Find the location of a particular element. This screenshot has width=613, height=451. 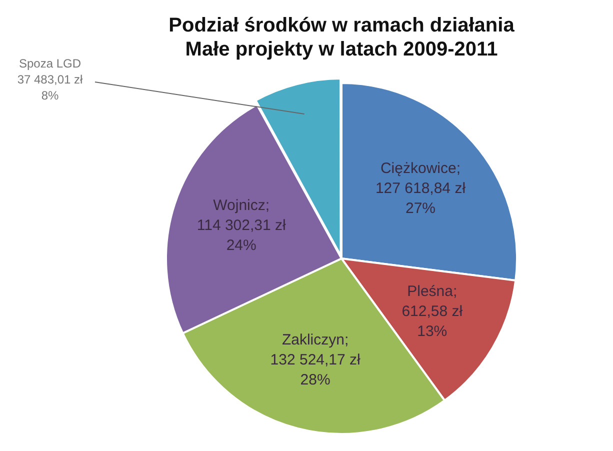

slice-label: Ciężkowice; 127 618,84 zł 27% is located at coordinates (420, 189).